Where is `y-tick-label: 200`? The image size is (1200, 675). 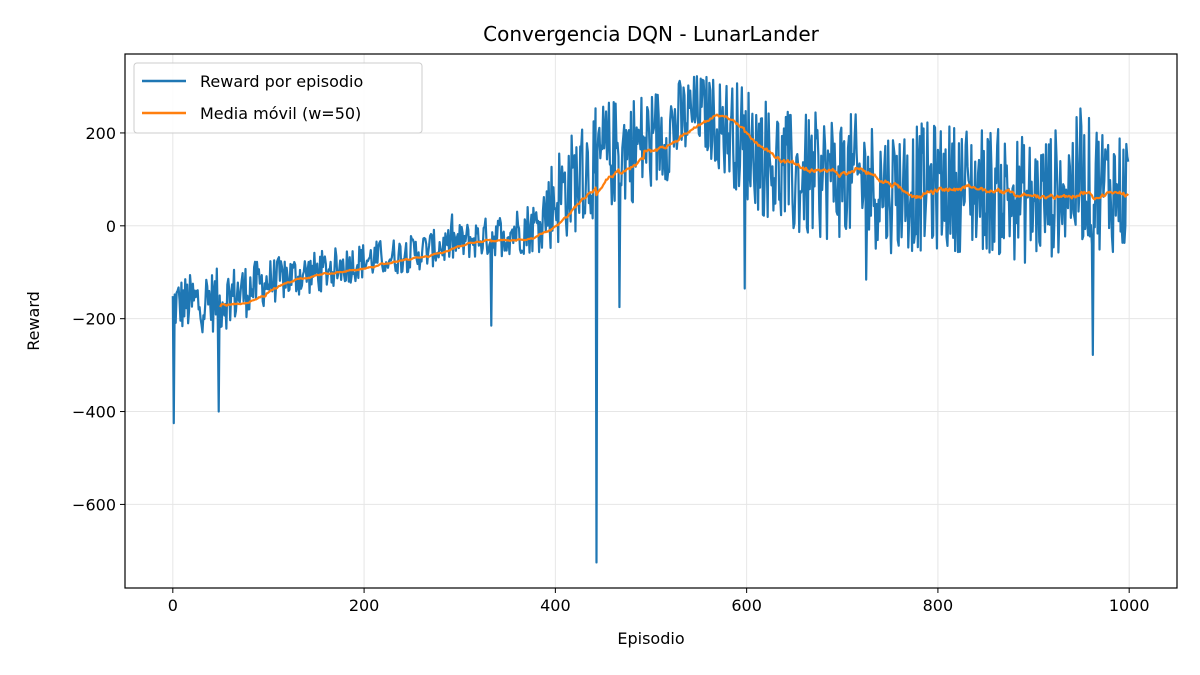 y-tick-label: 200 is located at coordinates (100, 133).